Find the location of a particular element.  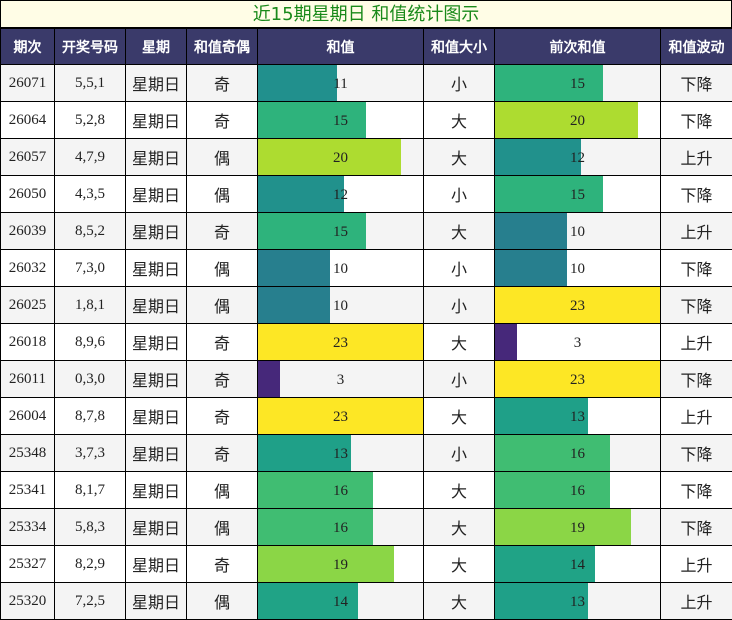

sum-bar-cell: 13 is located at coordinates (341, 453).